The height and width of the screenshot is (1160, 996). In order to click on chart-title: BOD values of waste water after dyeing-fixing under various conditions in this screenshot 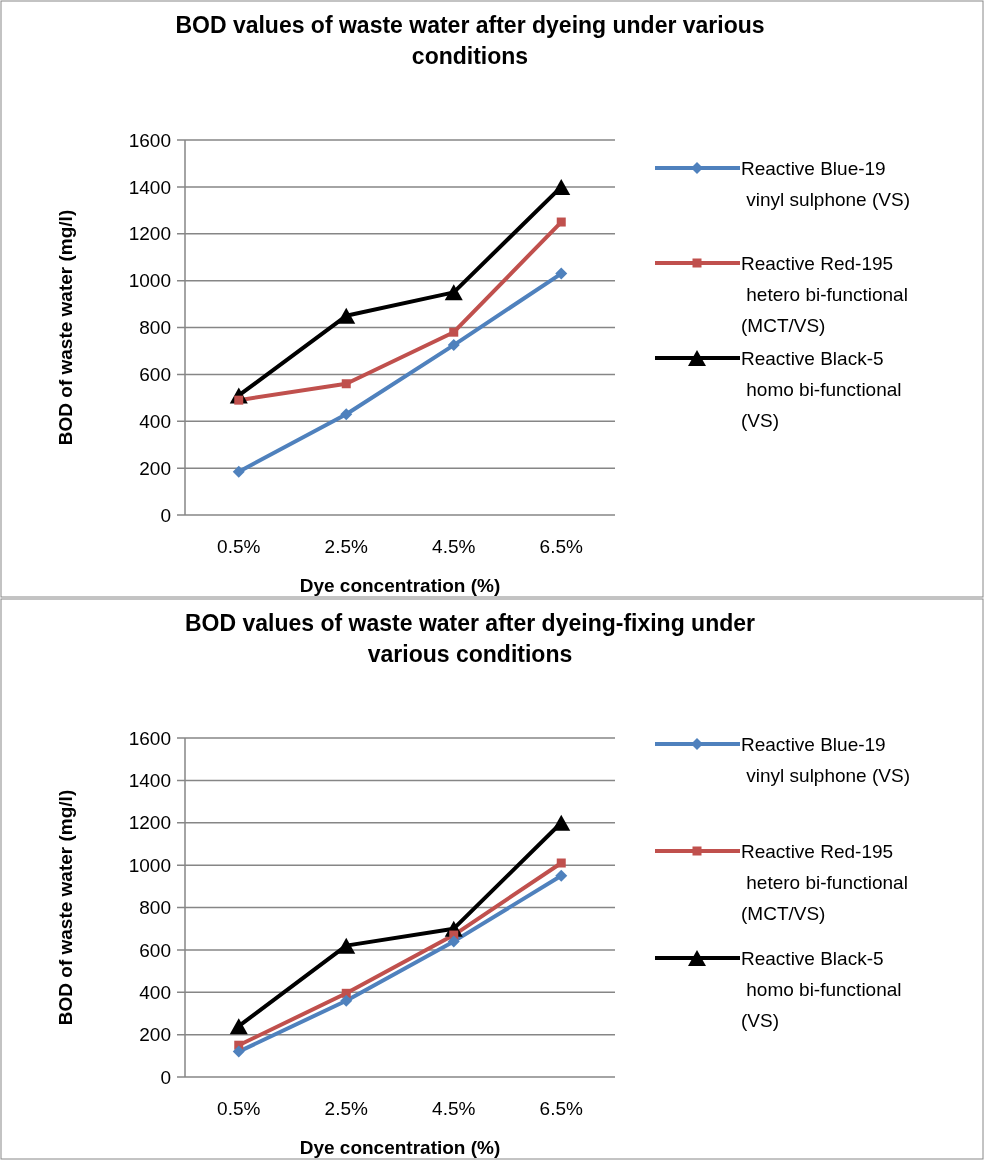, I will do `click(470, 638)`.